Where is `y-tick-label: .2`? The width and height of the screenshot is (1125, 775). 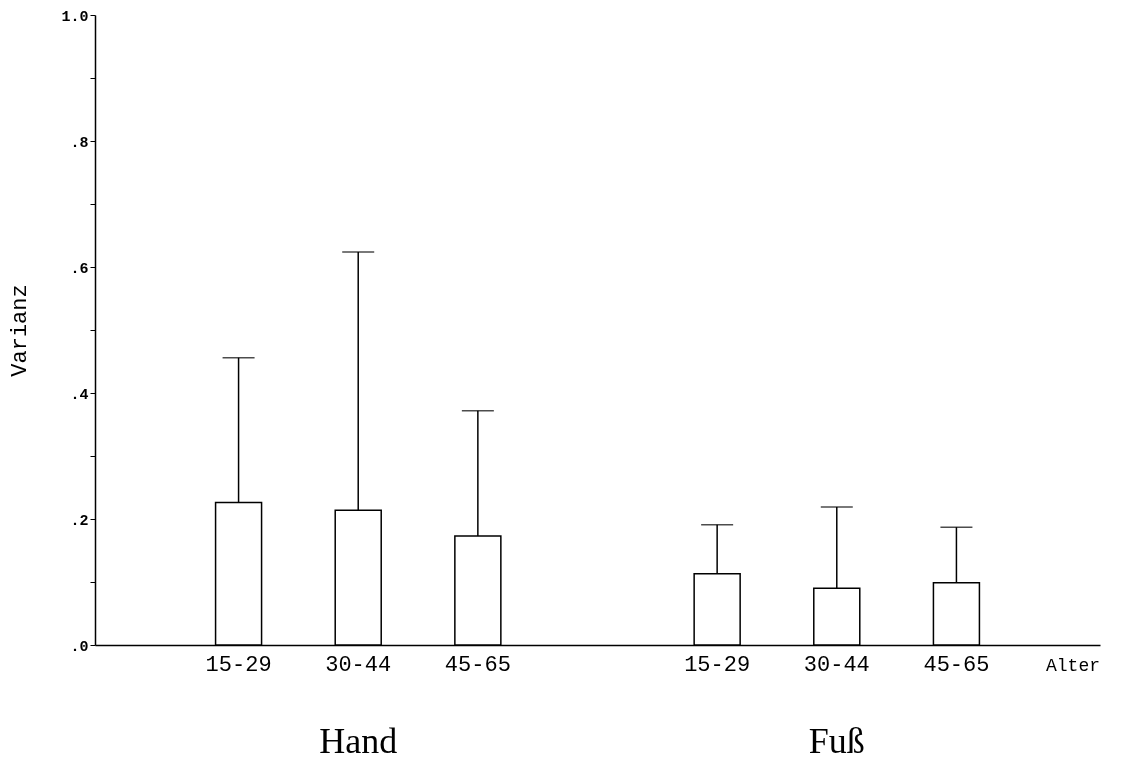 y-tick-label: .2 is located at coordinates (79, 521).